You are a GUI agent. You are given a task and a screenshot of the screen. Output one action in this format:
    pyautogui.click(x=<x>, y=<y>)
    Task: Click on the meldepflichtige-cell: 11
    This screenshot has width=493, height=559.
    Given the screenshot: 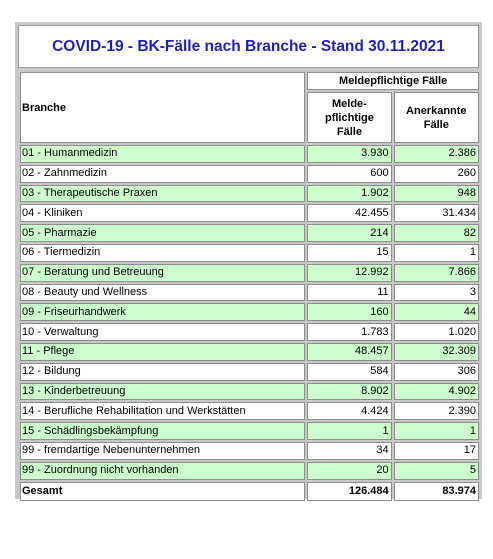 What is the action you would take?
    pyautogui.click(x=349, y=292)
    